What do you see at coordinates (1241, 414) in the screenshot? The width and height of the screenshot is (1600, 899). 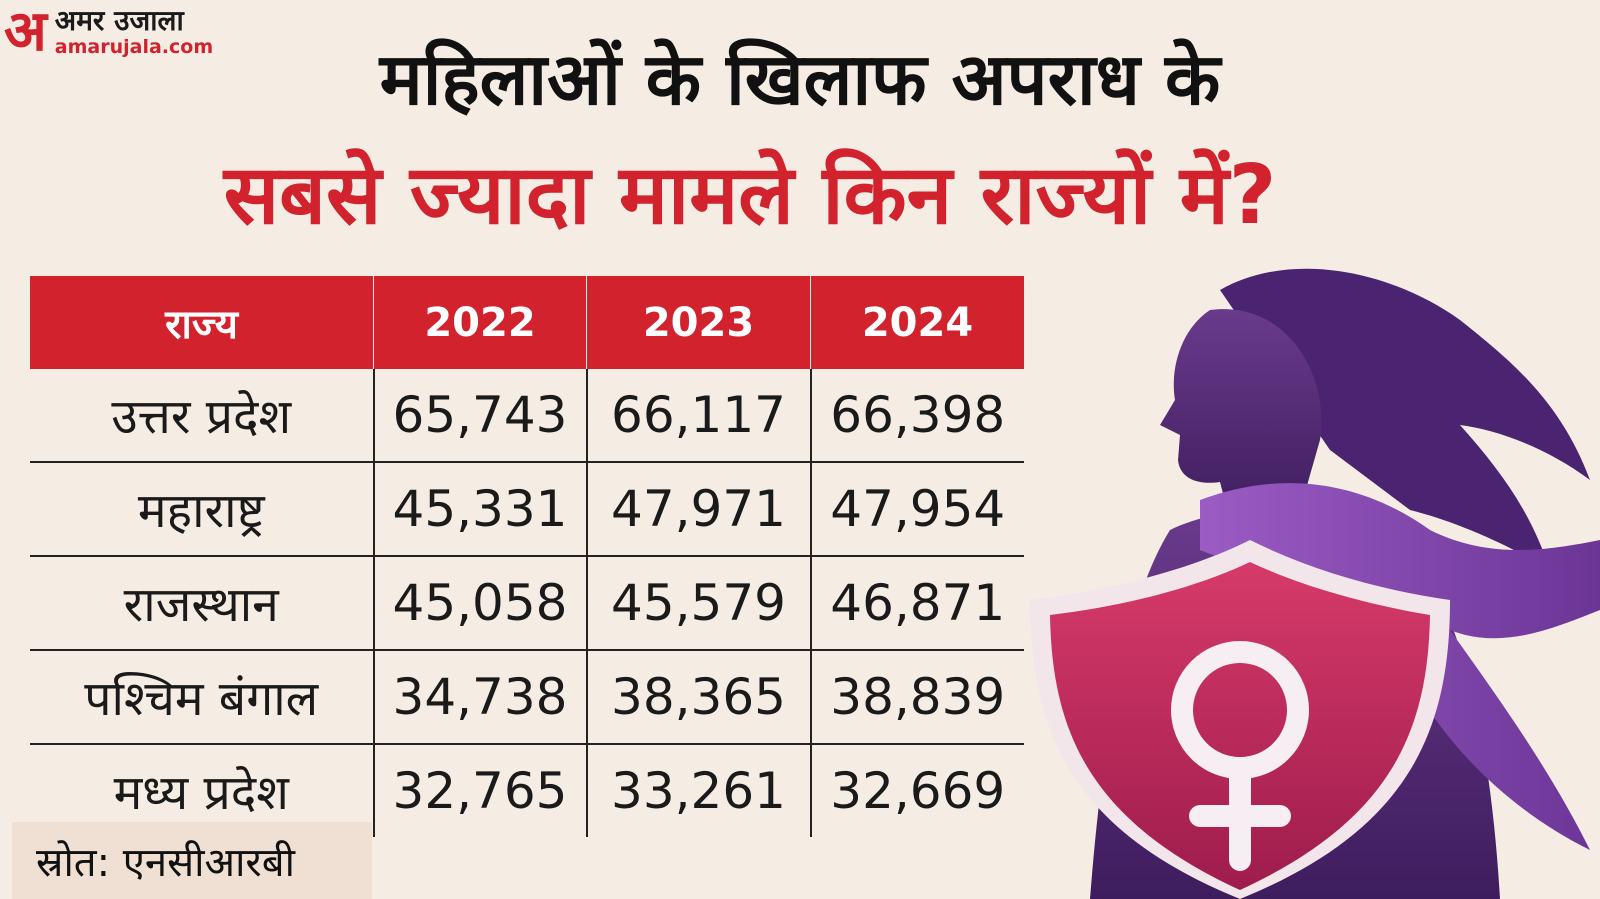 I see `head-shape` at bounding box center [1241, 414].